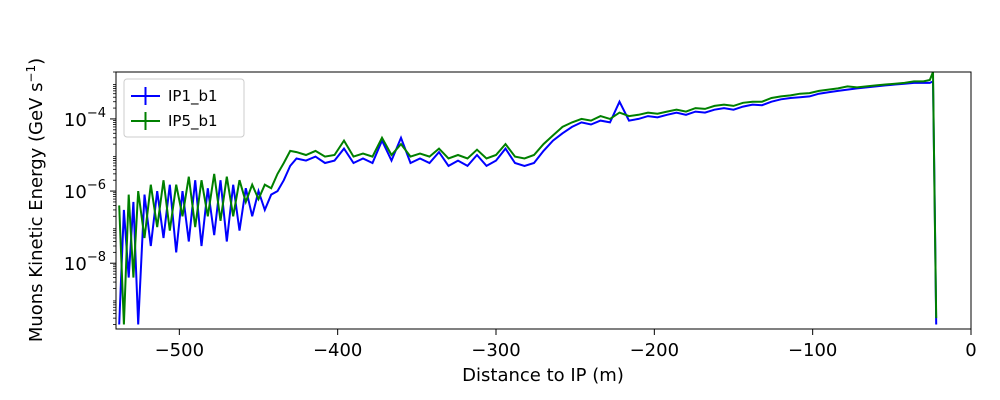 The width and height of the screenshot is (1000, 400). Describe the element at coordinates (543, 375) in the screenshot. I see `x-axis-label: Distance to IP (m)` at that location.